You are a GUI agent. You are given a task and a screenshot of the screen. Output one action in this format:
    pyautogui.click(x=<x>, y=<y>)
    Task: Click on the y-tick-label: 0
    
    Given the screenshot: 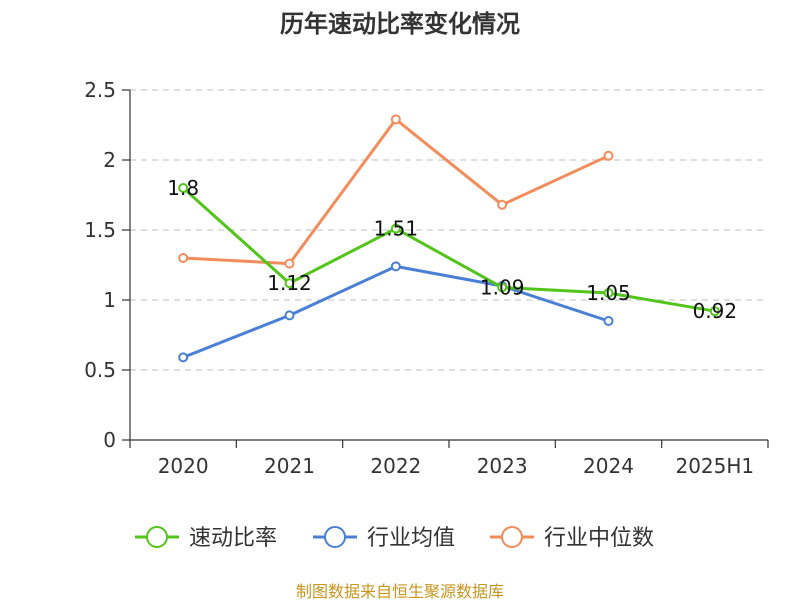 What is the action you would take?
    pyautogui.click(x=109, y=440)
    